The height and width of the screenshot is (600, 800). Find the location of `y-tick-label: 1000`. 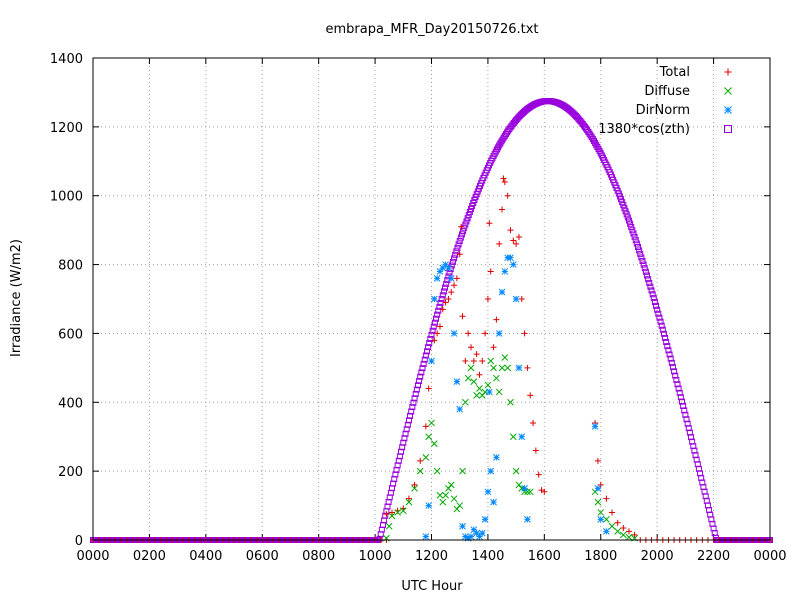

y-tick-label: 1000 is located at coordinates (66, 197).